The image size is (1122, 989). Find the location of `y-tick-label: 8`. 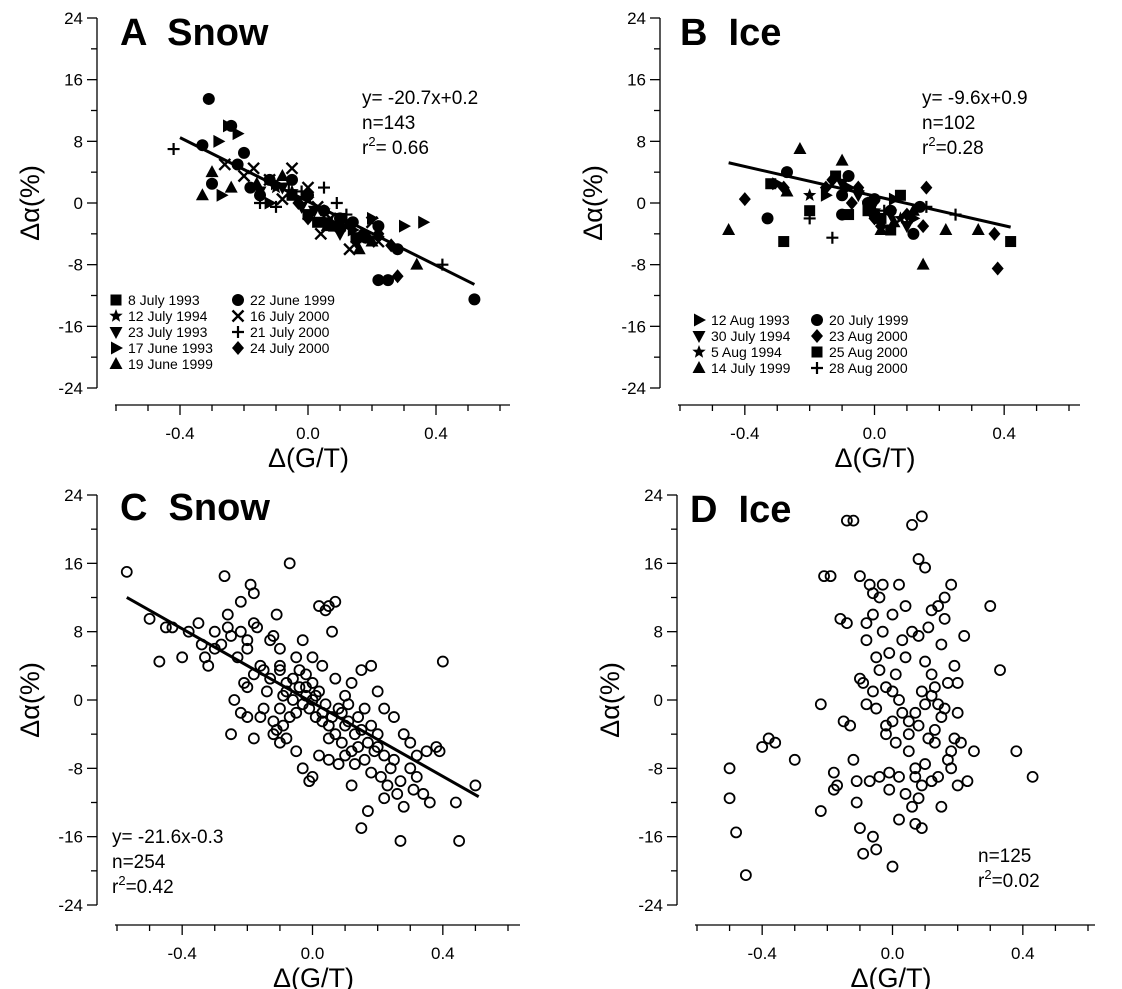

y-tick-label: 8 is located at coordinates (658, 632).